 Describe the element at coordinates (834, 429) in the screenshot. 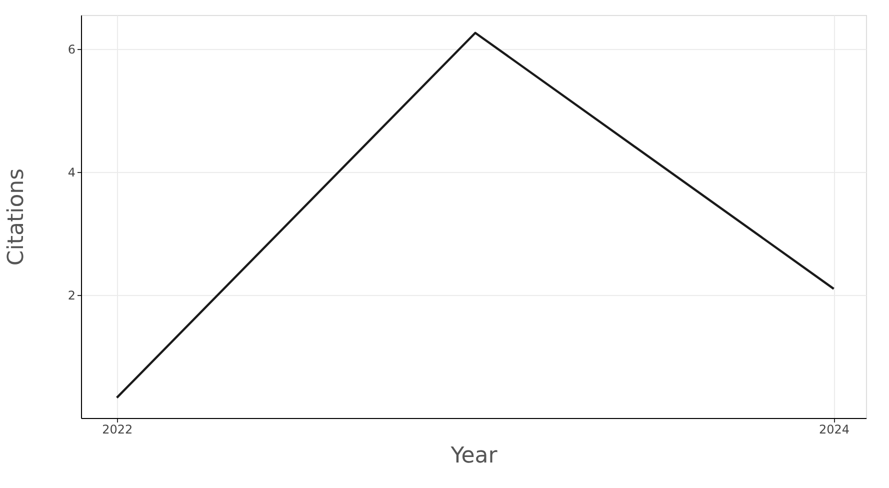

I see `x-tick-label: 2024` at that location.